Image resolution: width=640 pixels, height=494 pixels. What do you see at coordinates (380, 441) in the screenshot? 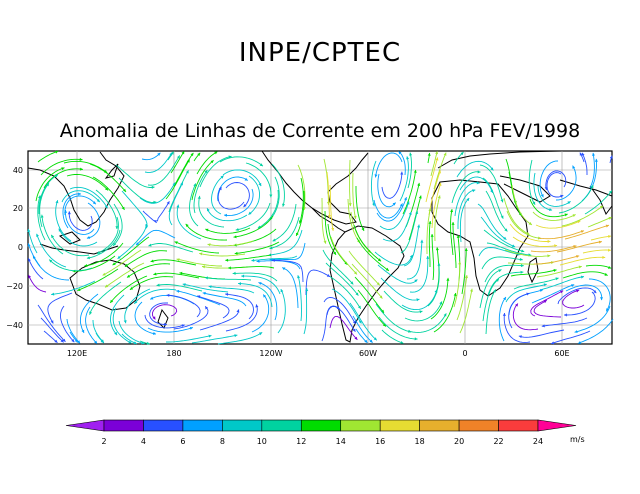
I see `colorbar-label: 16` at bounding box center [380, 441].